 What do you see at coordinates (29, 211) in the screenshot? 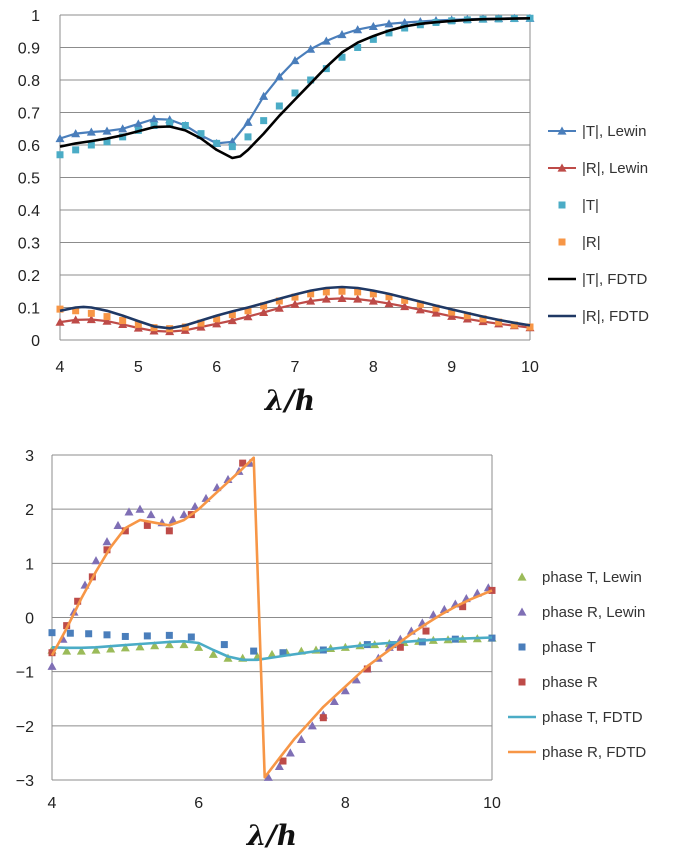
I see `y-tick-label: 0.4` at bounding box center [29, 211].